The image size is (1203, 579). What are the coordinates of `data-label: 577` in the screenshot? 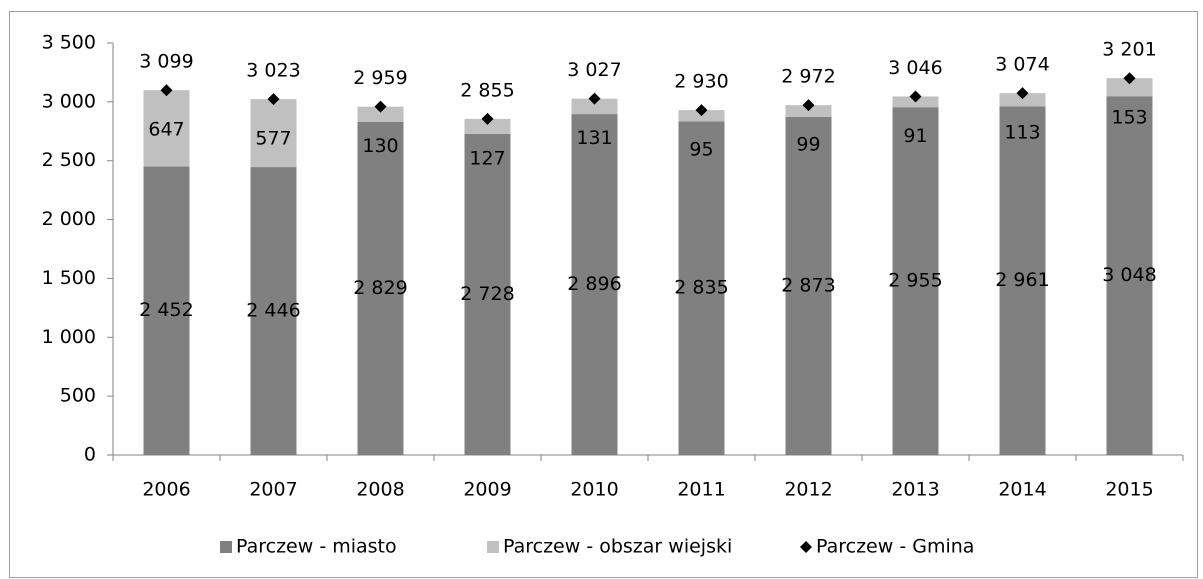 It's located at (273, 139).